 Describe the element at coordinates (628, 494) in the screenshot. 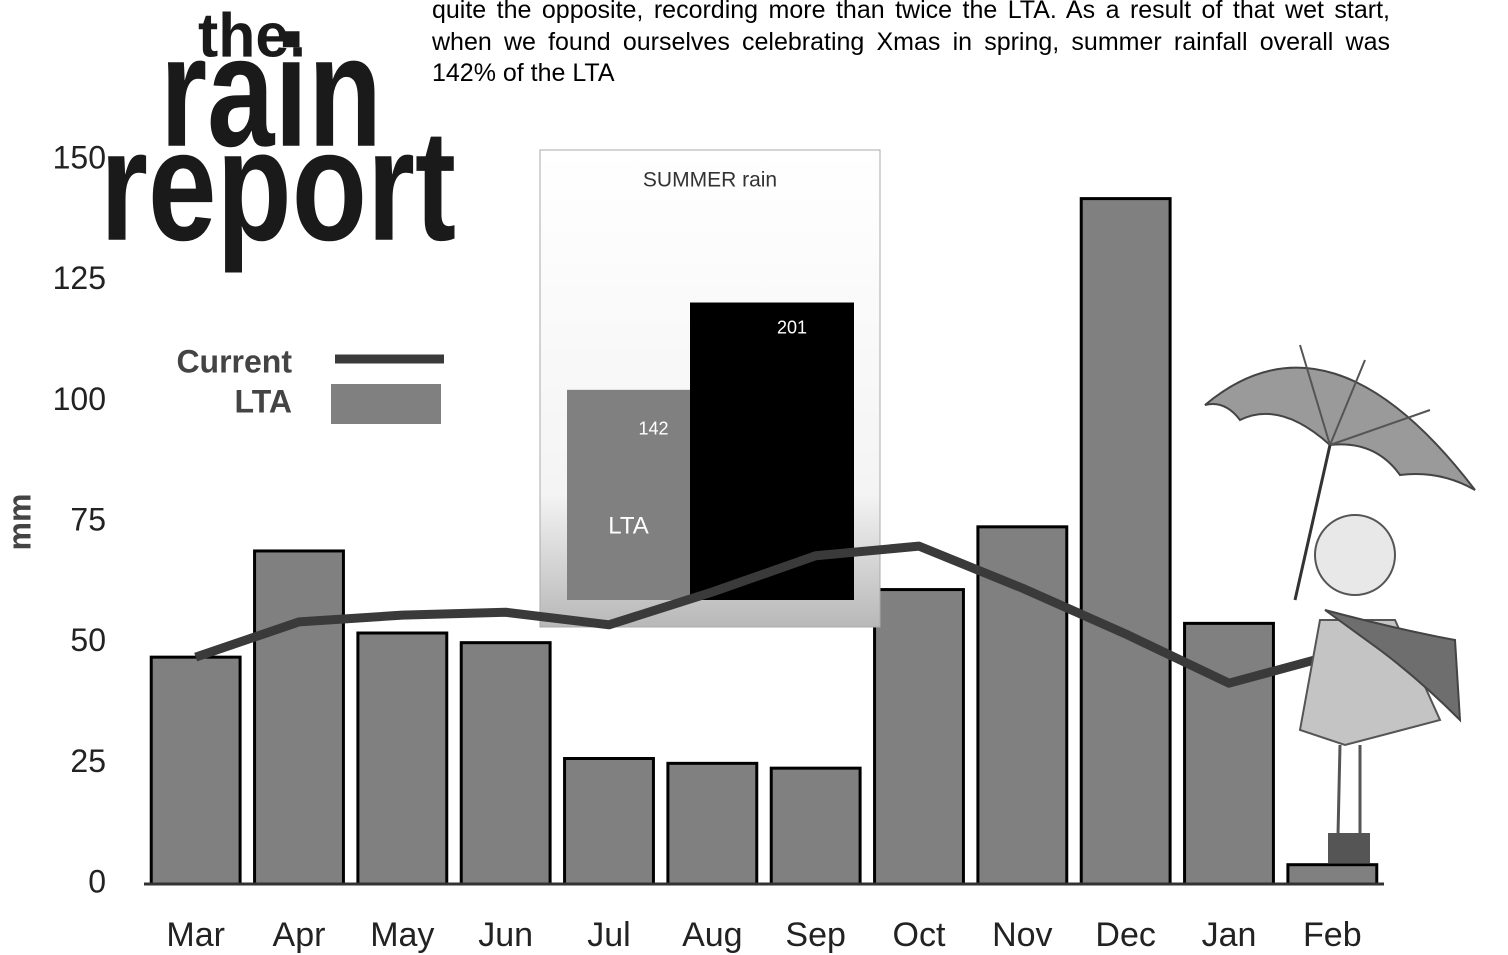

I see `inset-bar` at that location.